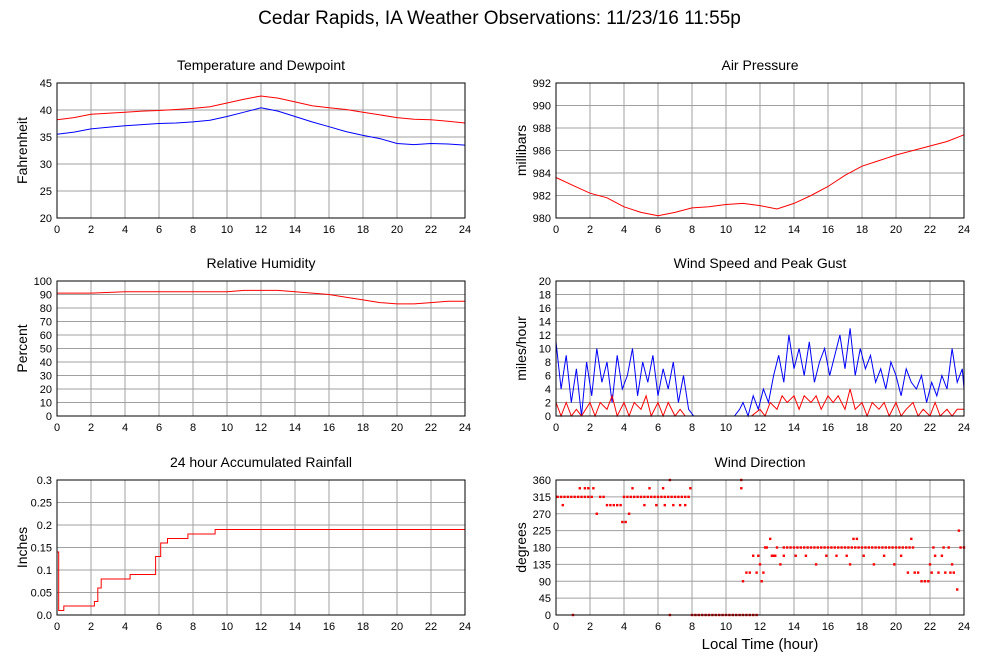 Image resolution: width=999 pixels, height=659 pixels. Describe the element at coordinates (295, 428) in the screenshot. I see `humidity-xtick-label: 14` at that location.